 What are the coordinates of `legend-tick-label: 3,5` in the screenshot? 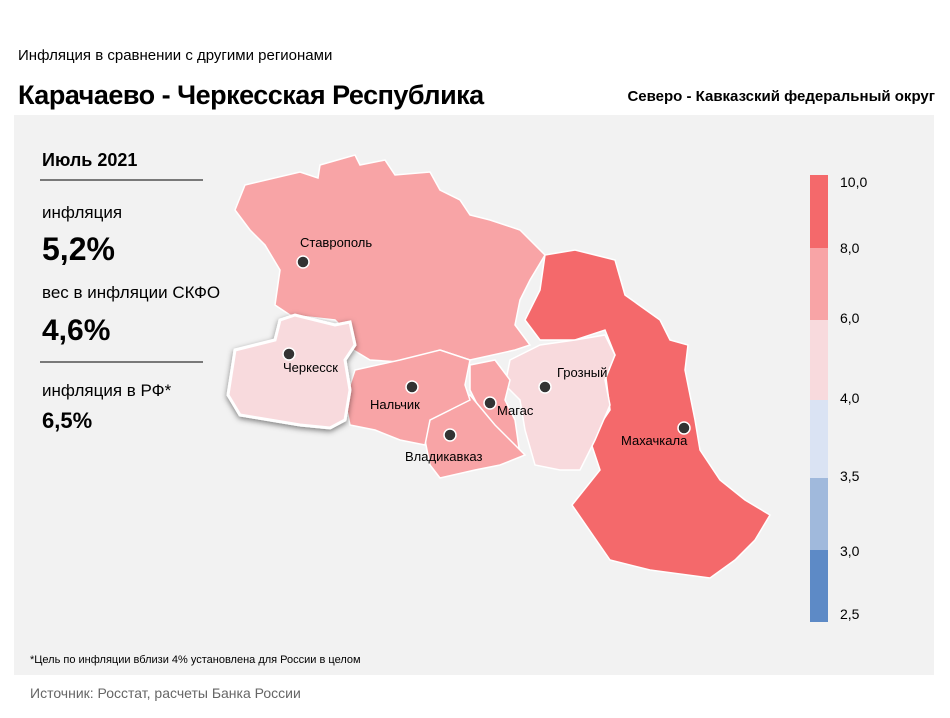 It's located at (850, 476).